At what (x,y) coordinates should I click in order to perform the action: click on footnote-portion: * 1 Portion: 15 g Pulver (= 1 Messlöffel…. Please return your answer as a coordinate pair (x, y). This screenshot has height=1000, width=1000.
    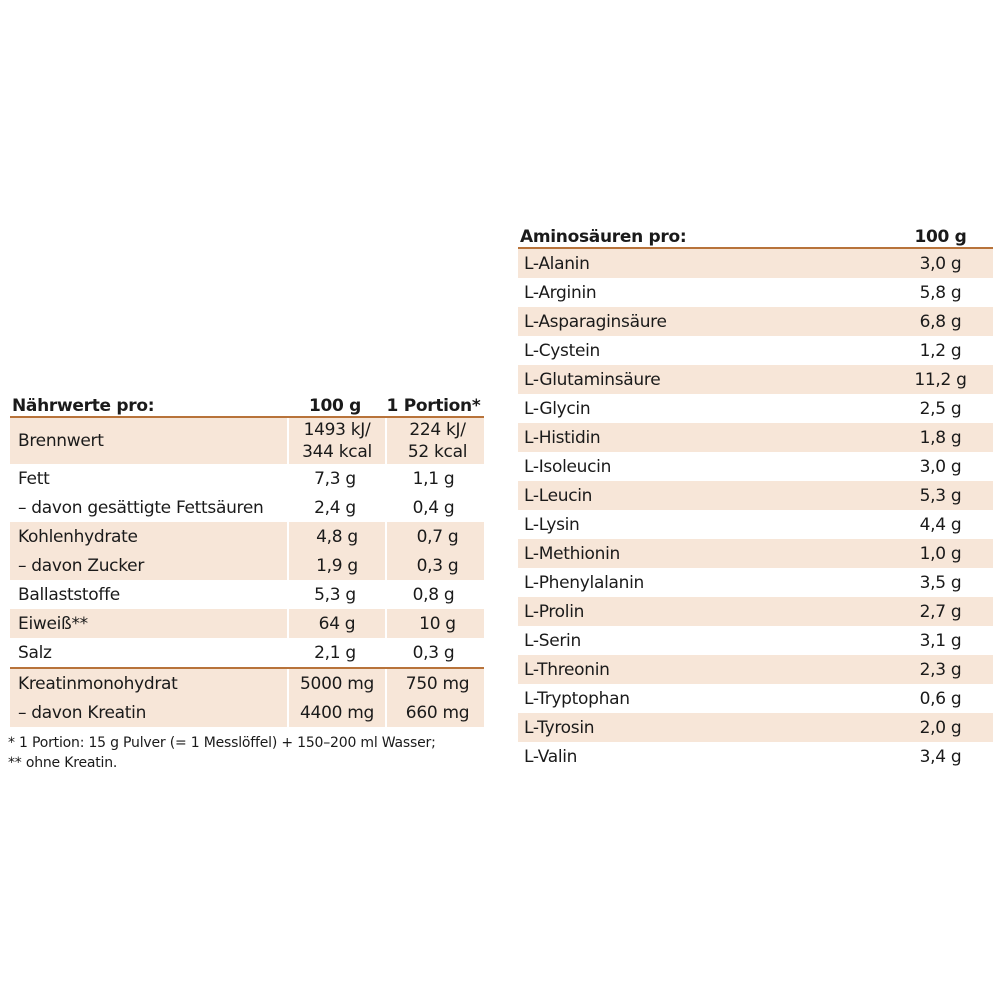
    Looking at the image, I should click on (222, 743).